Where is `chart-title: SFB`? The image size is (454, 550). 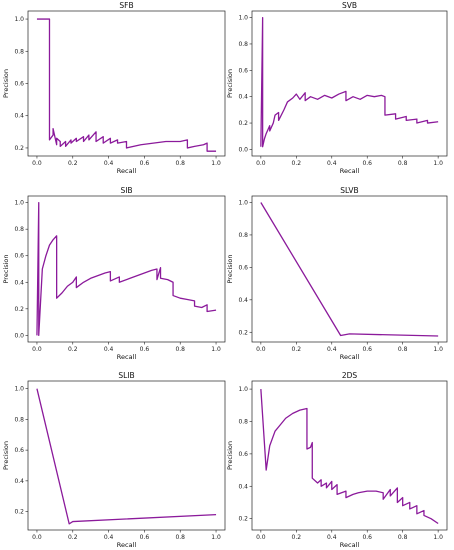
chart-title: SFB is located at coordinates (126, 5).